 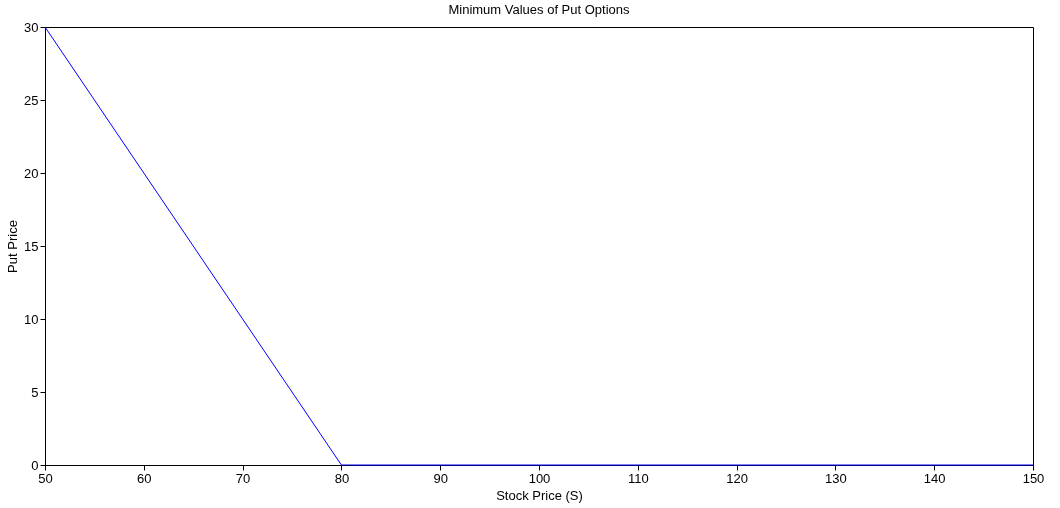 I want to click on y-axis-title: Put Price, so click(x=13, y=246).